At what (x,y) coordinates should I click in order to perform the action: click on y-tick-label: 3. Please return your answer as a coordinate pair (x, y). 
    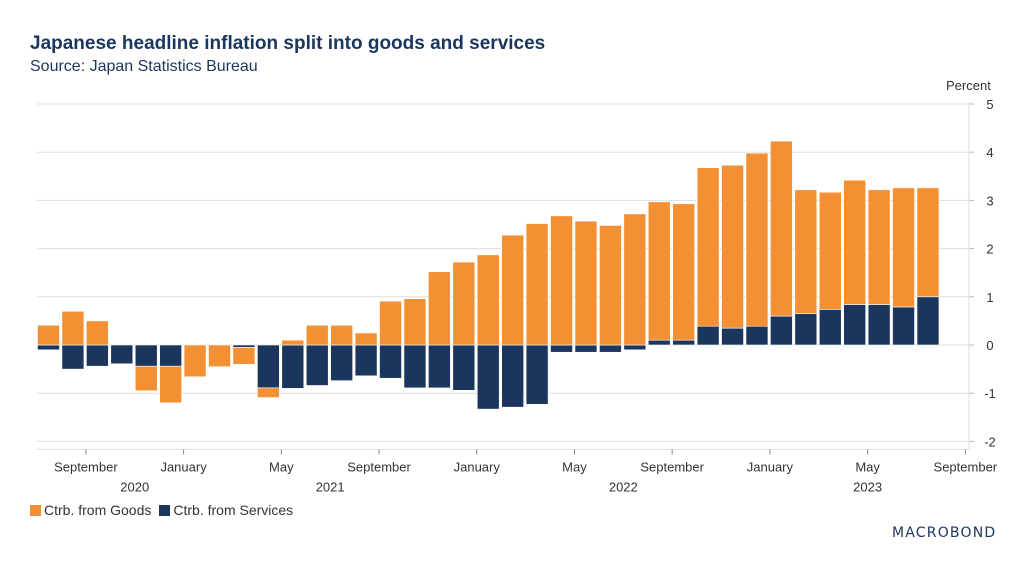
    Looking at the image, I should click on (989, 200).